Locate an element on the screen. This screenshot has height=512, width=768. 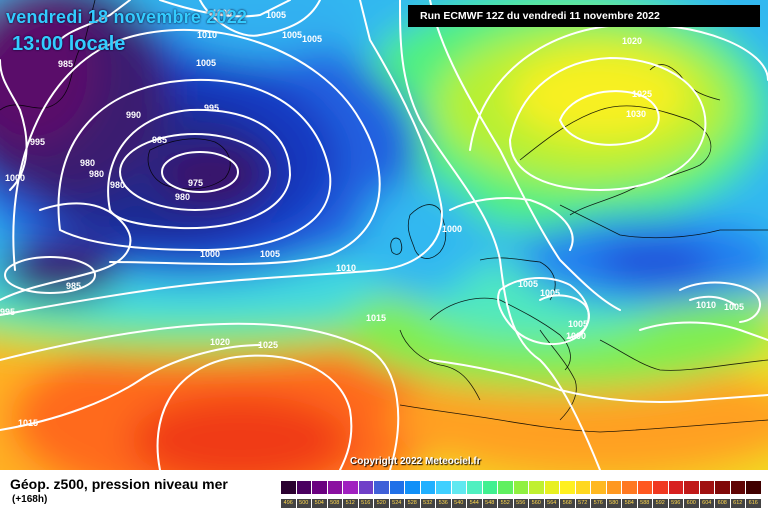
copyright: Copyright 2022 Meteociel.fr is located at coordinates (415, 461).